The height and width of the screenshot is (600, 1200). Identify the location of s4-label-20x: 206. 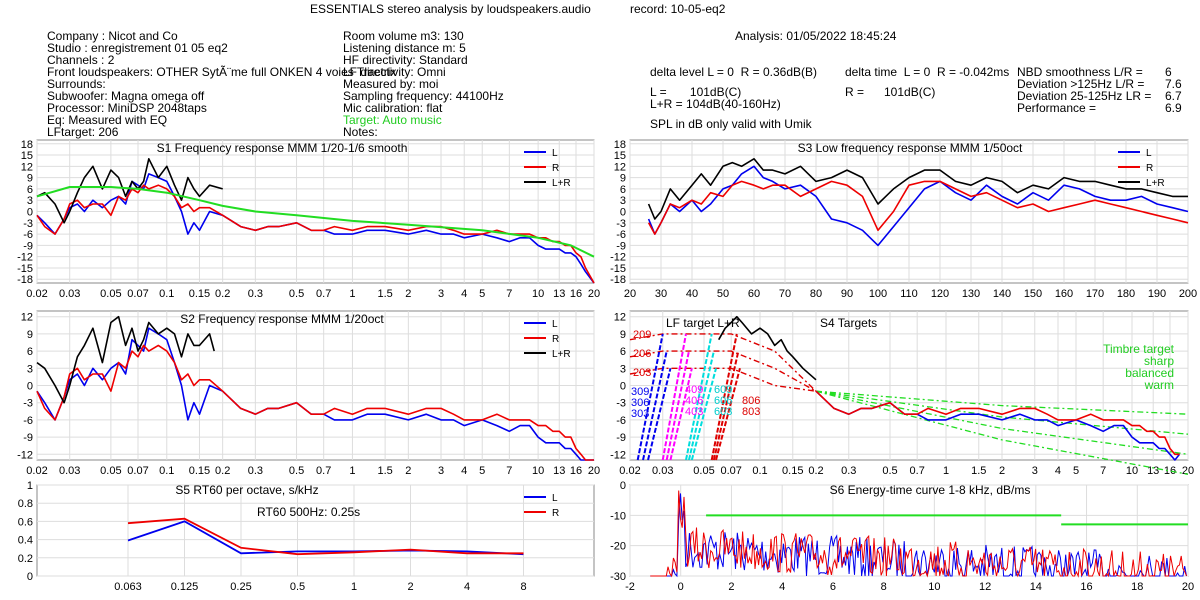
(642, 354).